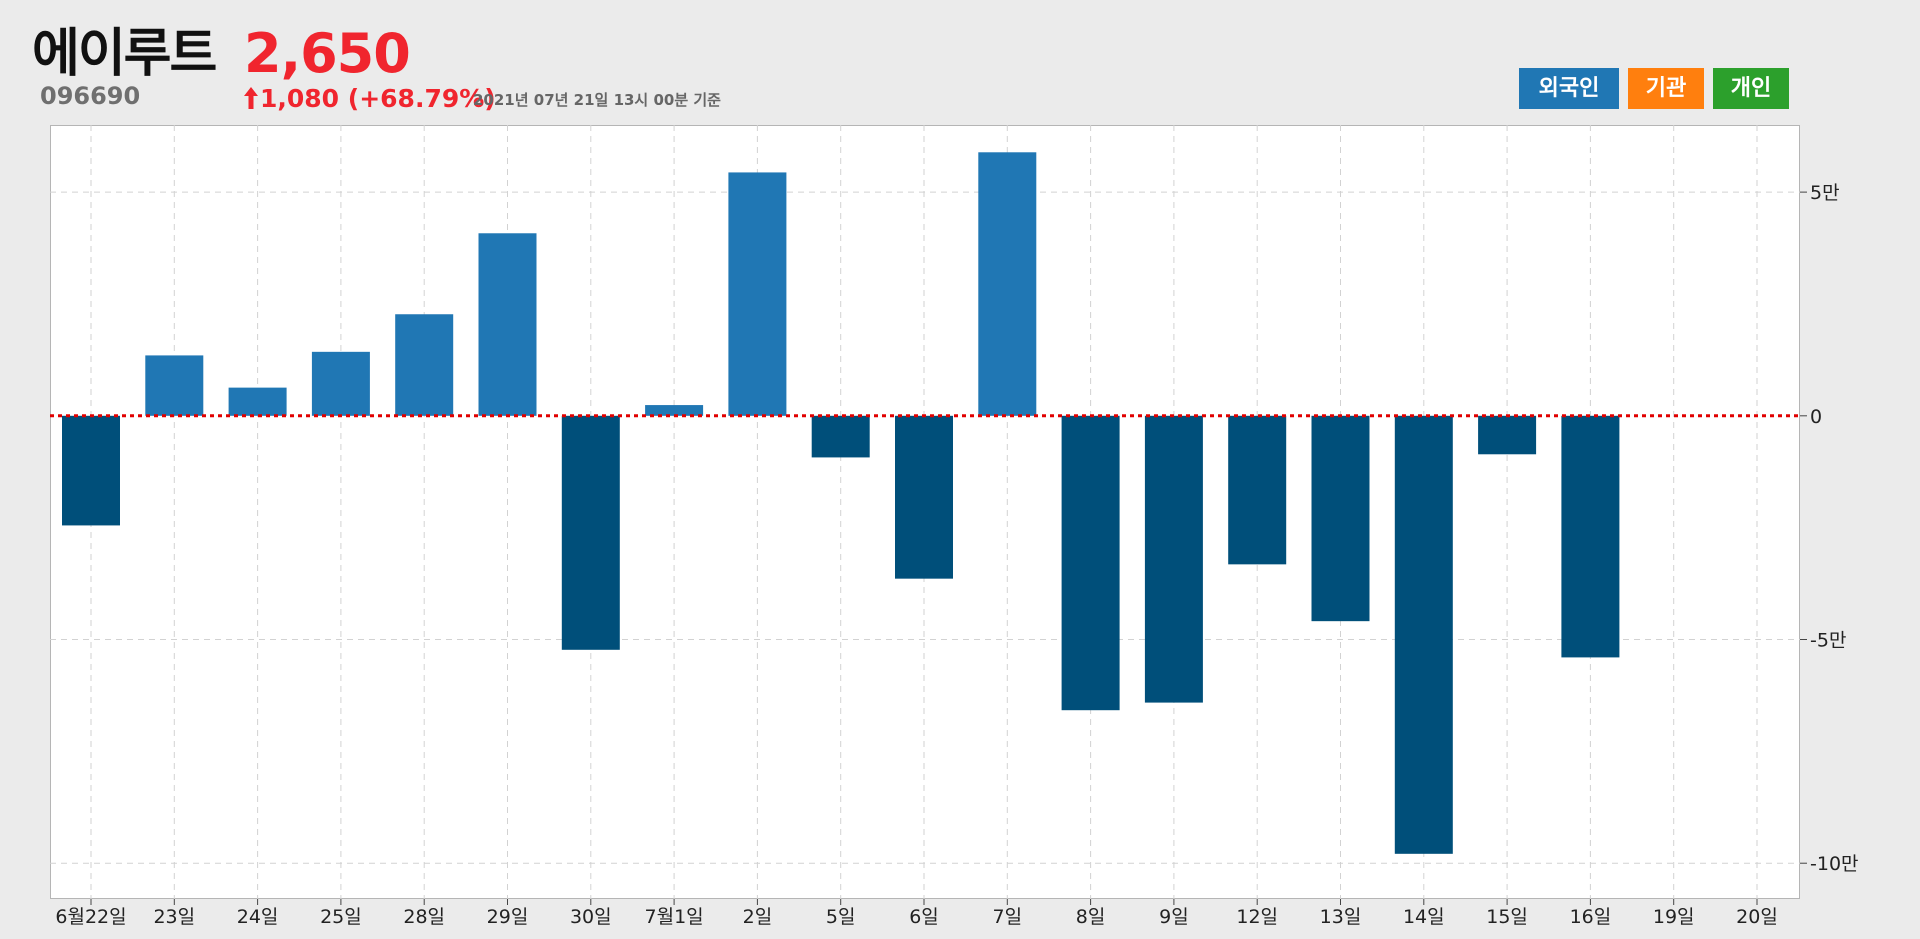 This screenshot has width=1920, height=939. What do you see at coordinates (1757, 917) in the screenshot?
I see `x-tick-label: 20일` at bounding box center [1757, 917].